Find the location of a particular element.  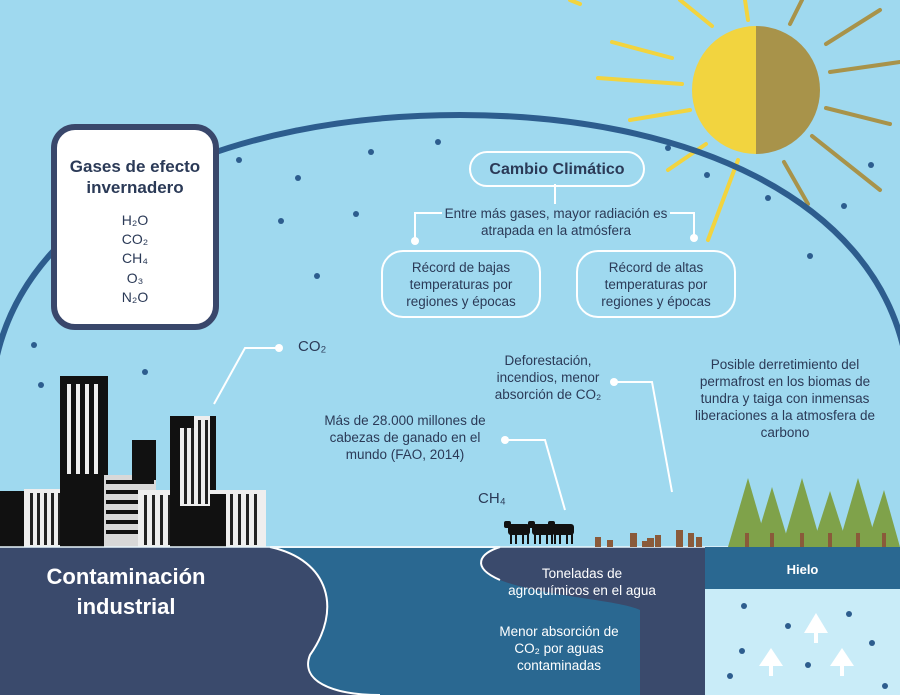

gas-item: CO₂ is located at coordinates (135, 239).